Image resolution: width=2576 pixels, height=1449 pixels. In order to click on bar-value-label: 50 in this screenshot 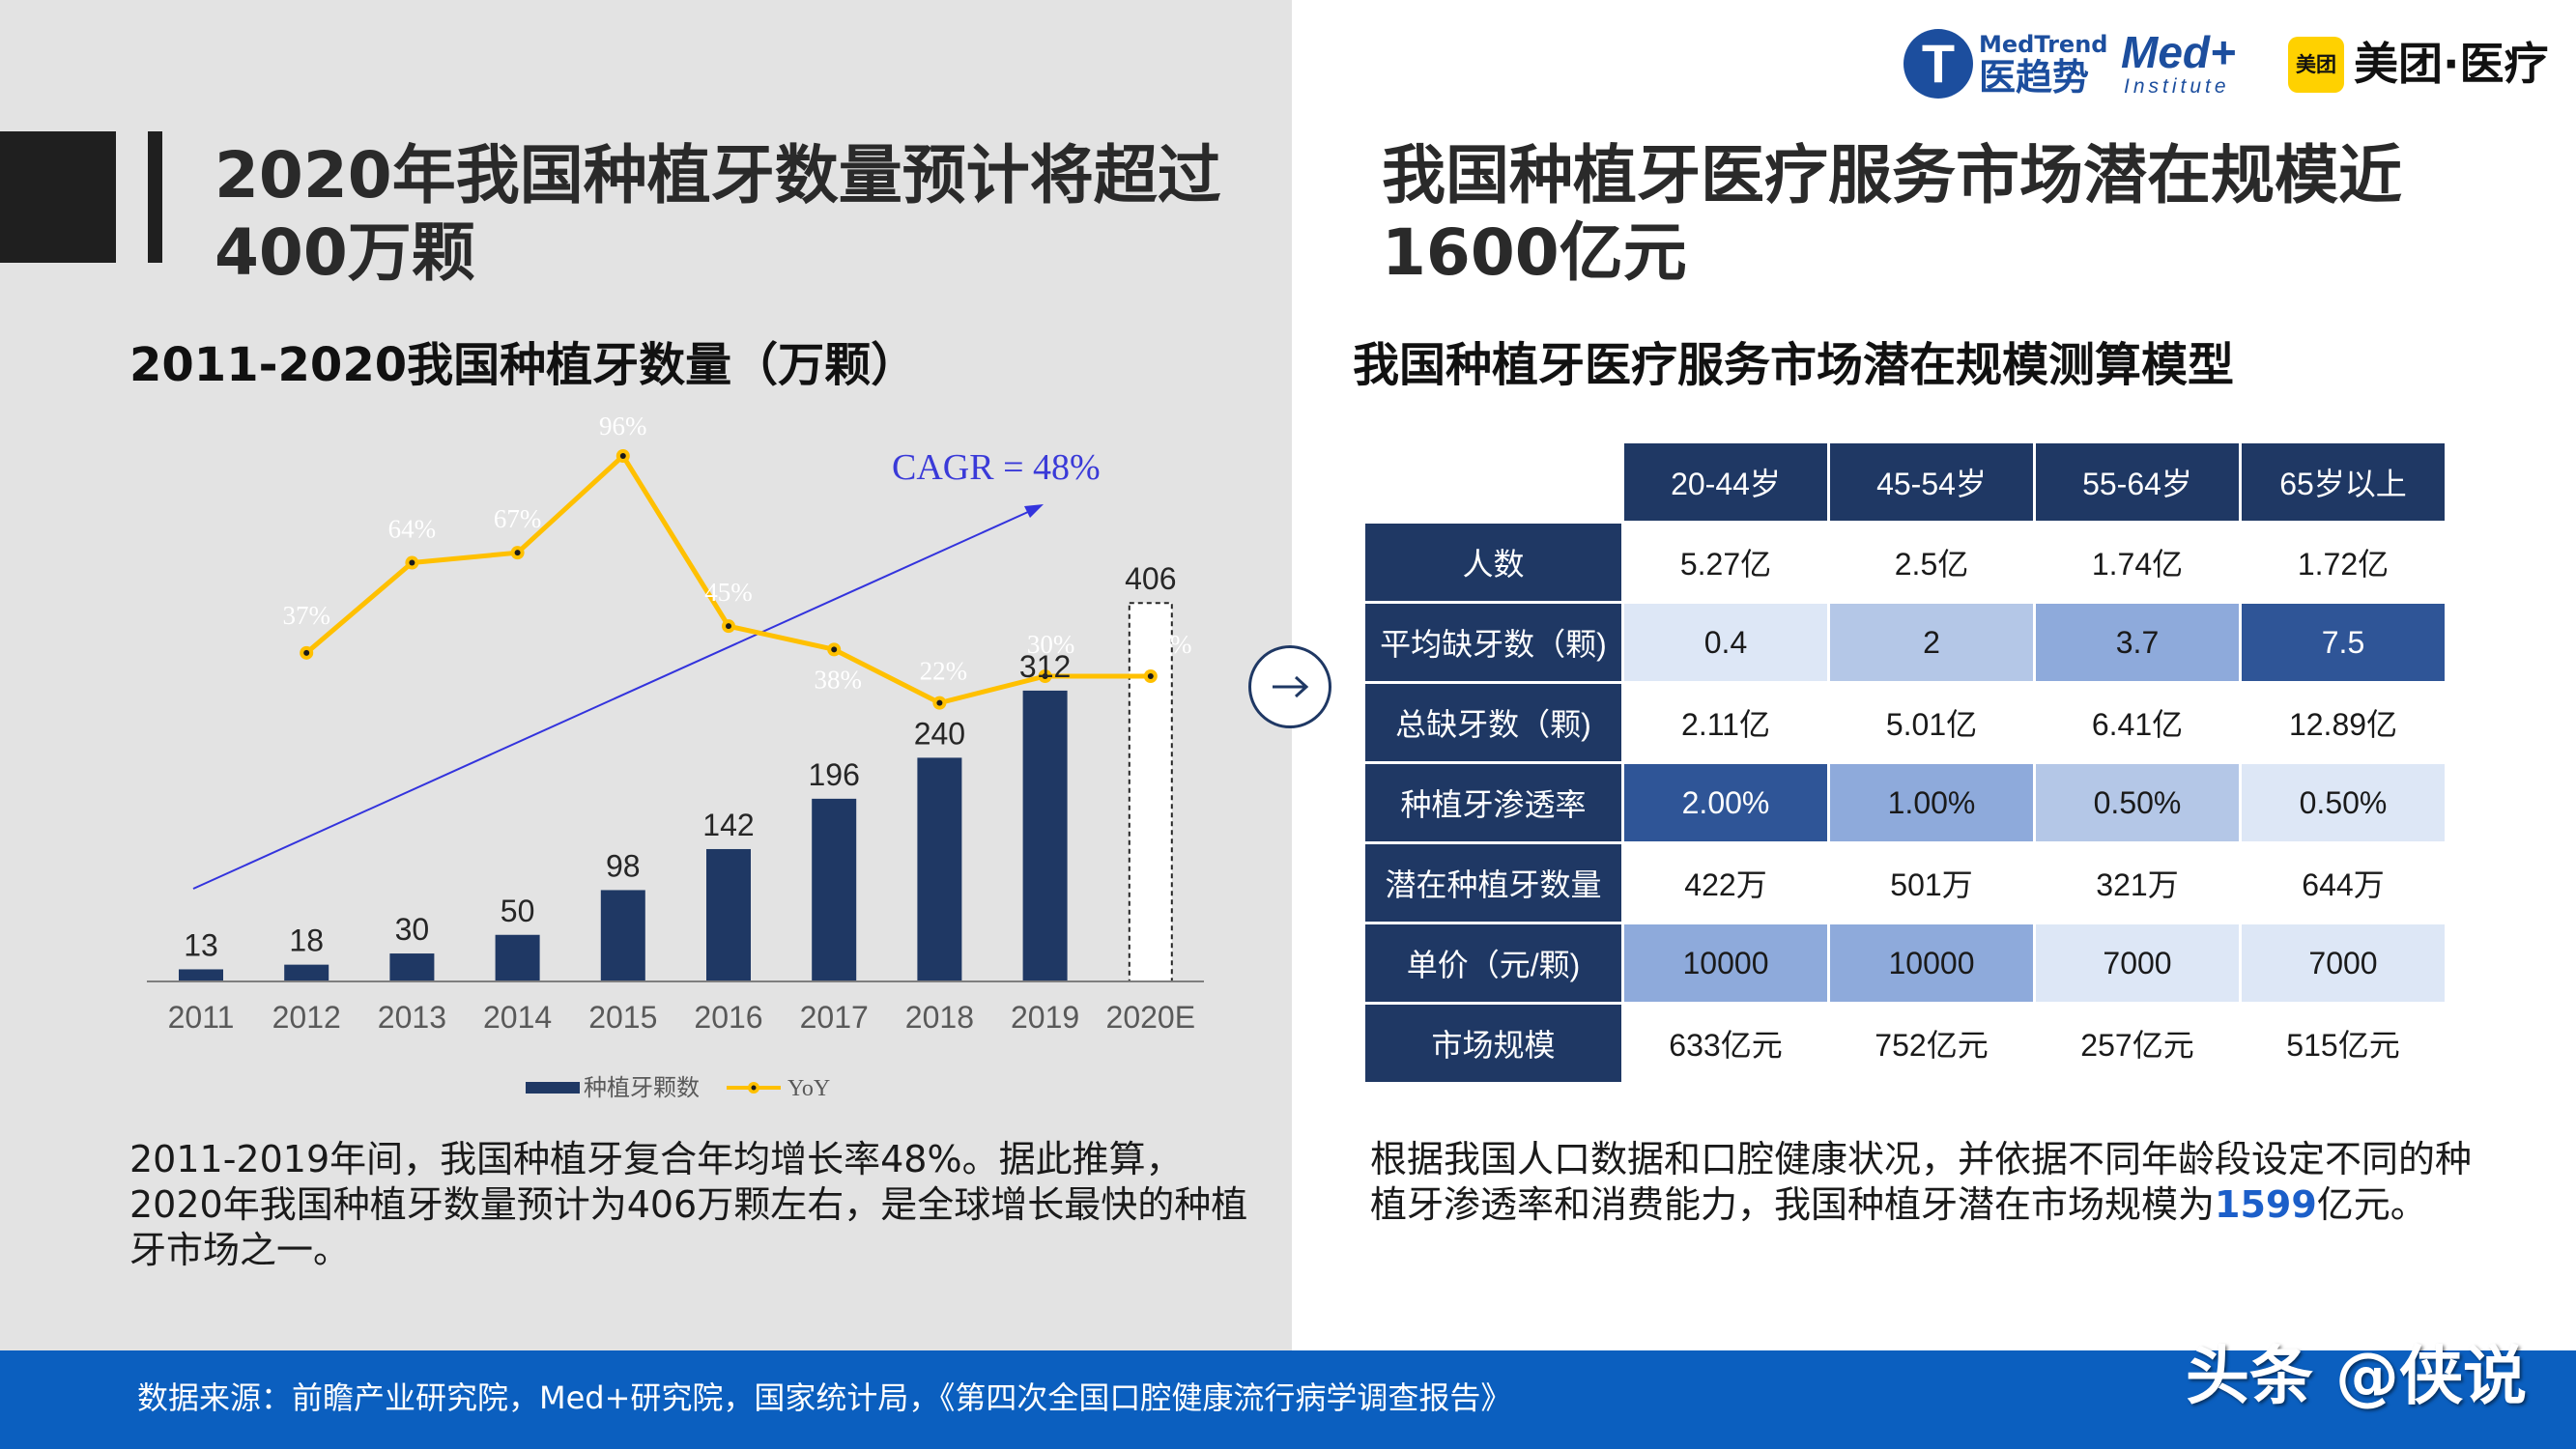, I will do `click(518, 911)`.